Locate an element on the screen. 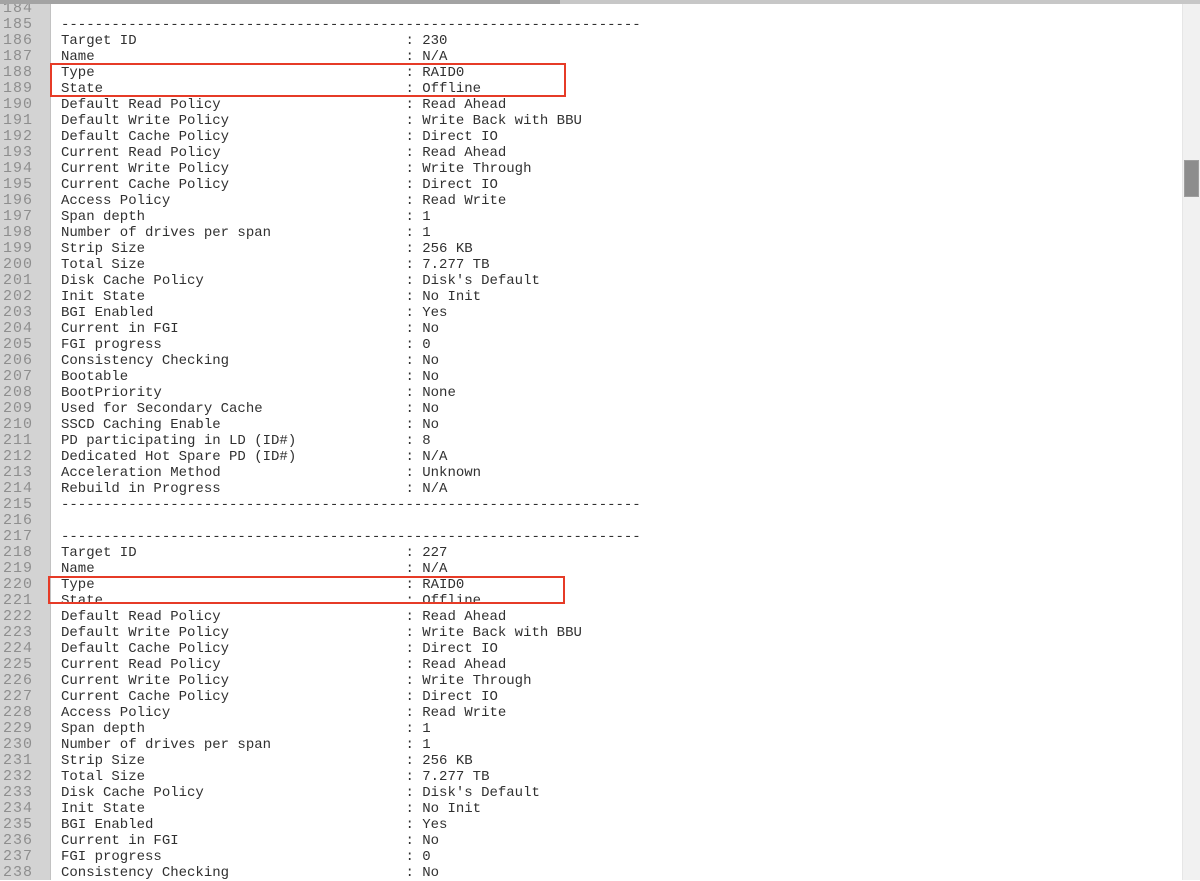  line-number: 230 is located at coordinates (18, 744).